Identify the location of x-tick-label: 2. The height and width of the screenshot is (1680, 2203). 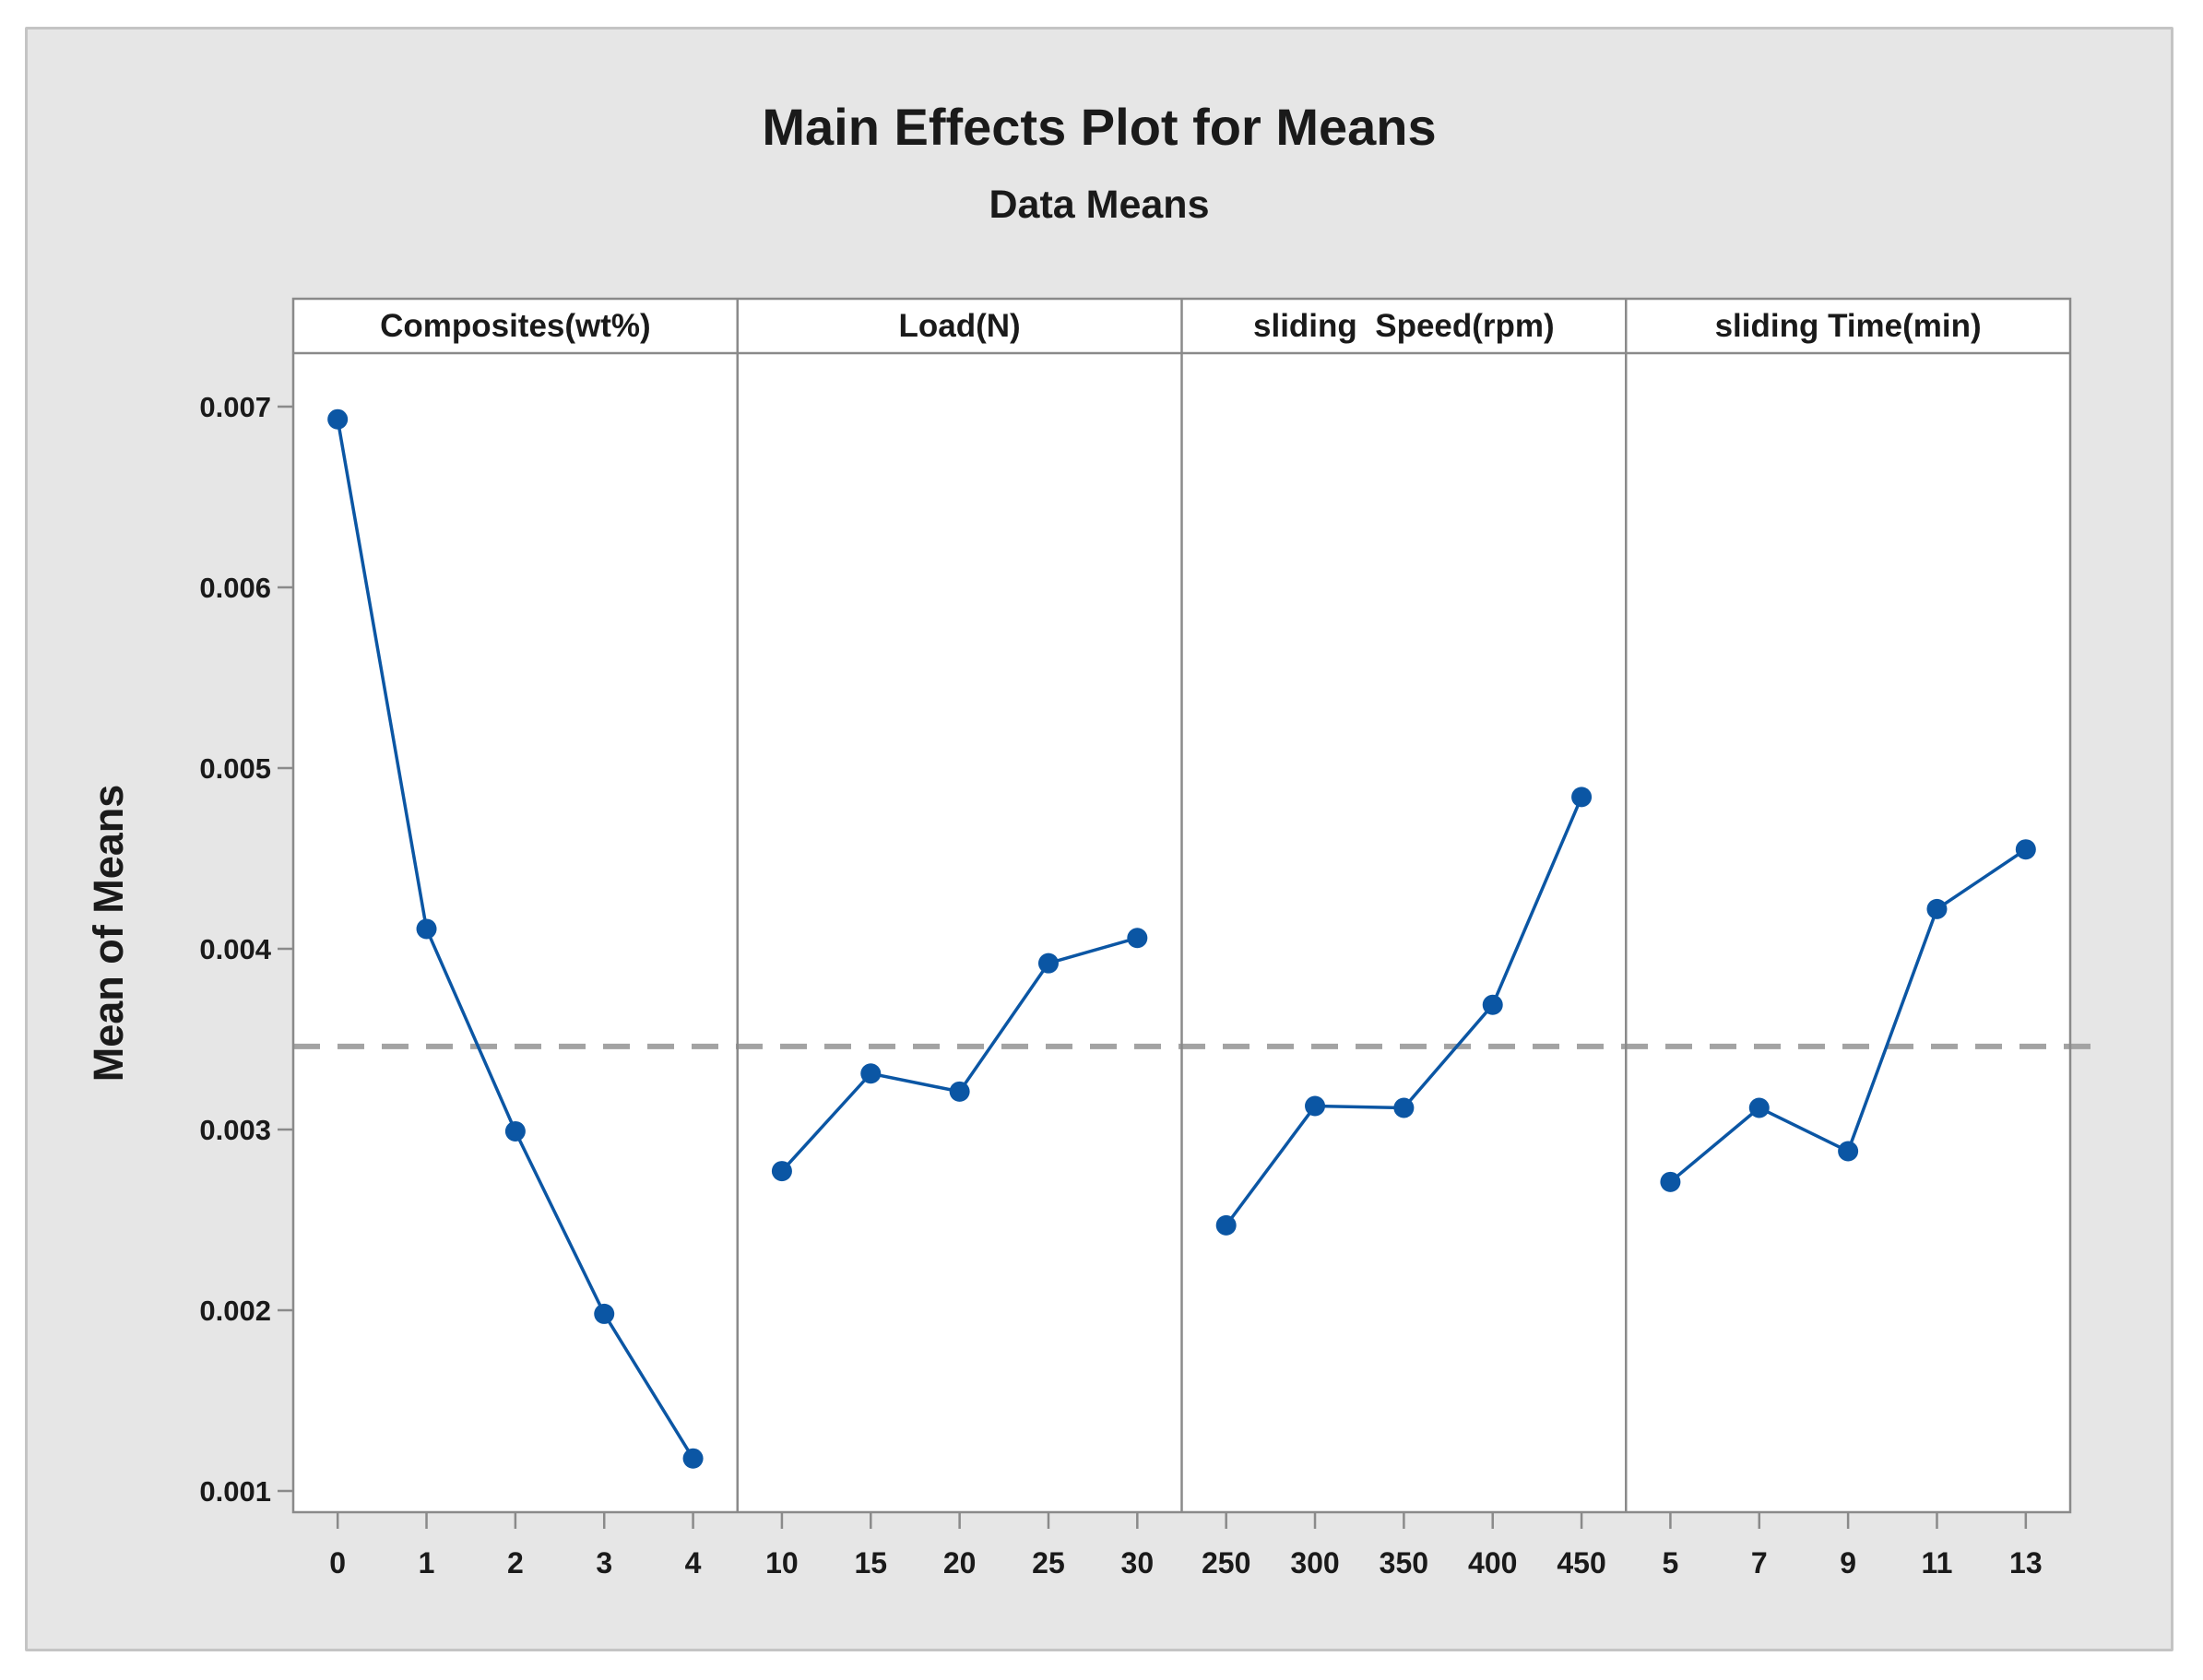
(515, 1562).